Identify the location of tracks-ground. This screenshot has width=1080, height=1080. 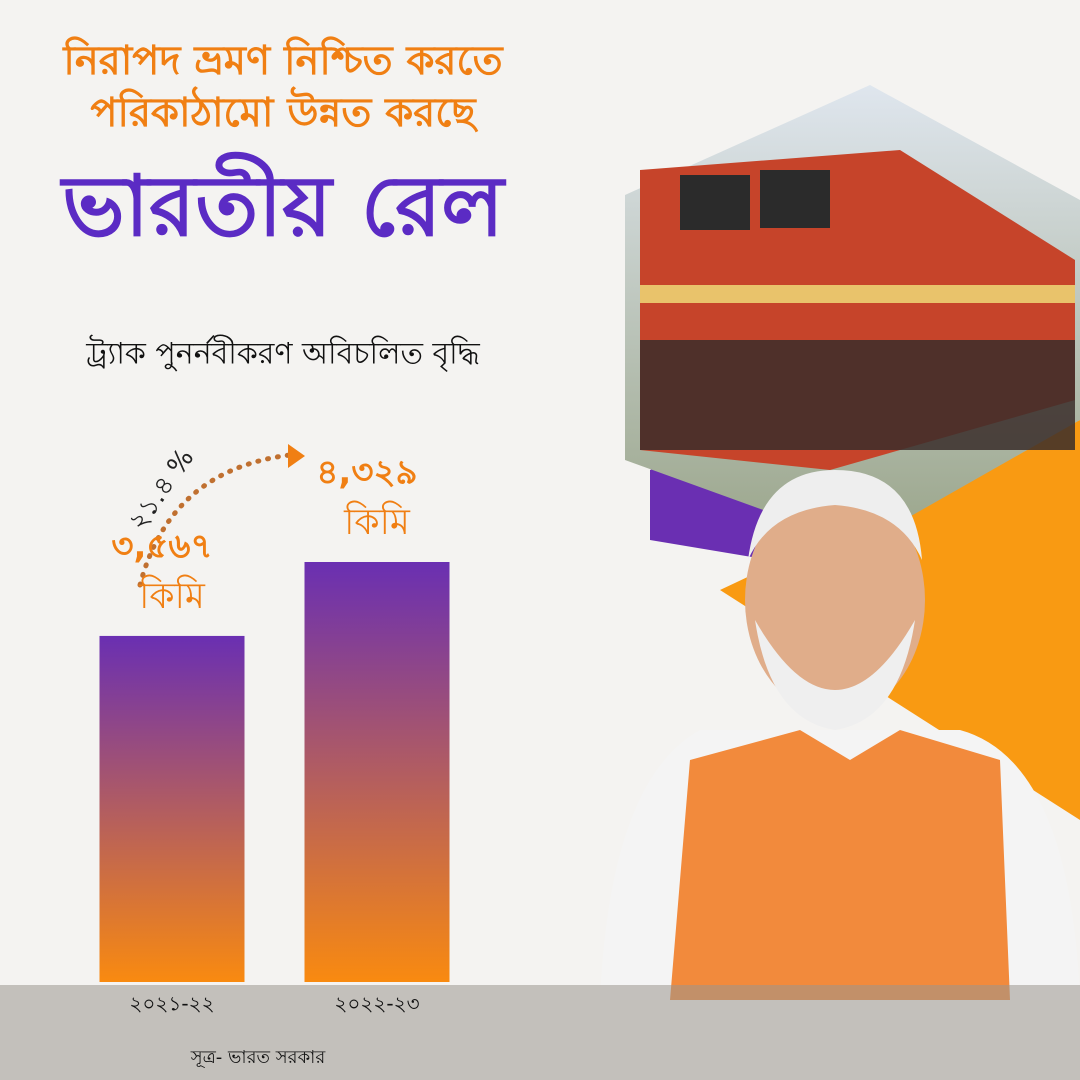
(540, 1032).